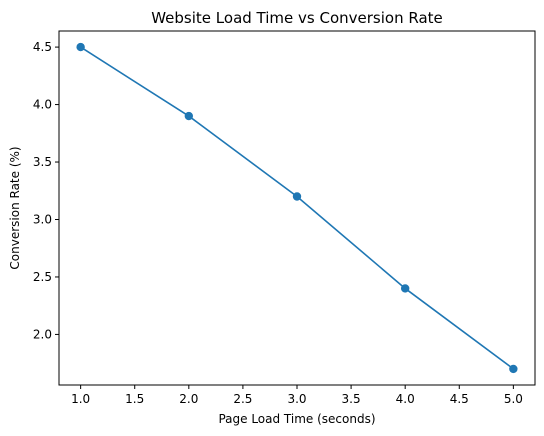 The height and width of the screenshot is (436, 544). I want to click on chart-title: Website Load Time vs Conversion Rate, so click(297, 18).